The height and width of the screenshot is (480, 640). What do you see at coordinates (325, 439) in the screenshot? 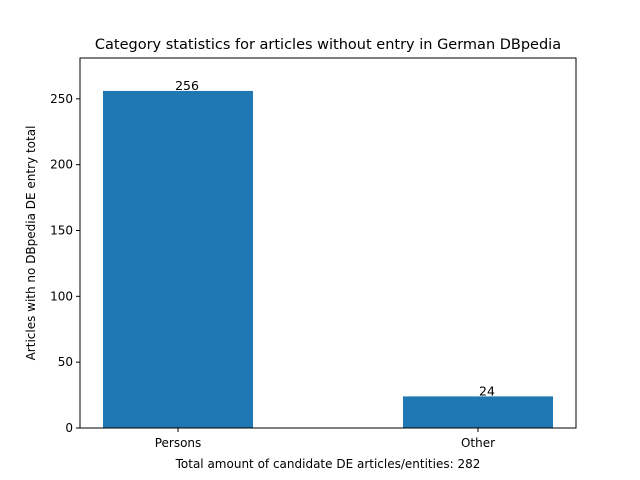
I see `x-axis-ticks: Persons Other` at bounding box center [325, 439].